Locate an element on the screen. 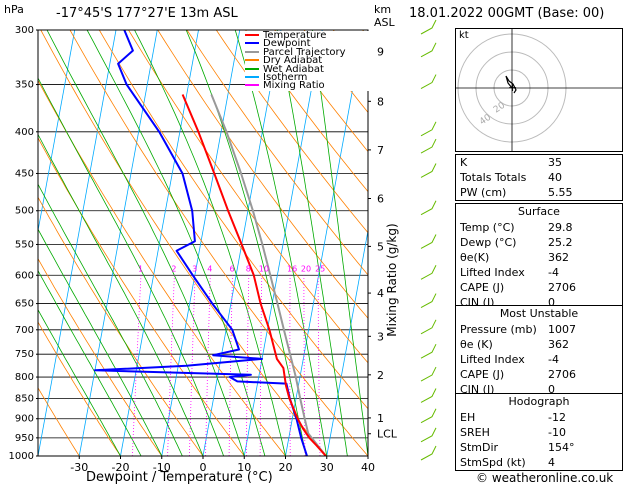 The image size is (629, 486). pressure-tick-label: 900 is located at coordinates (24, 419).